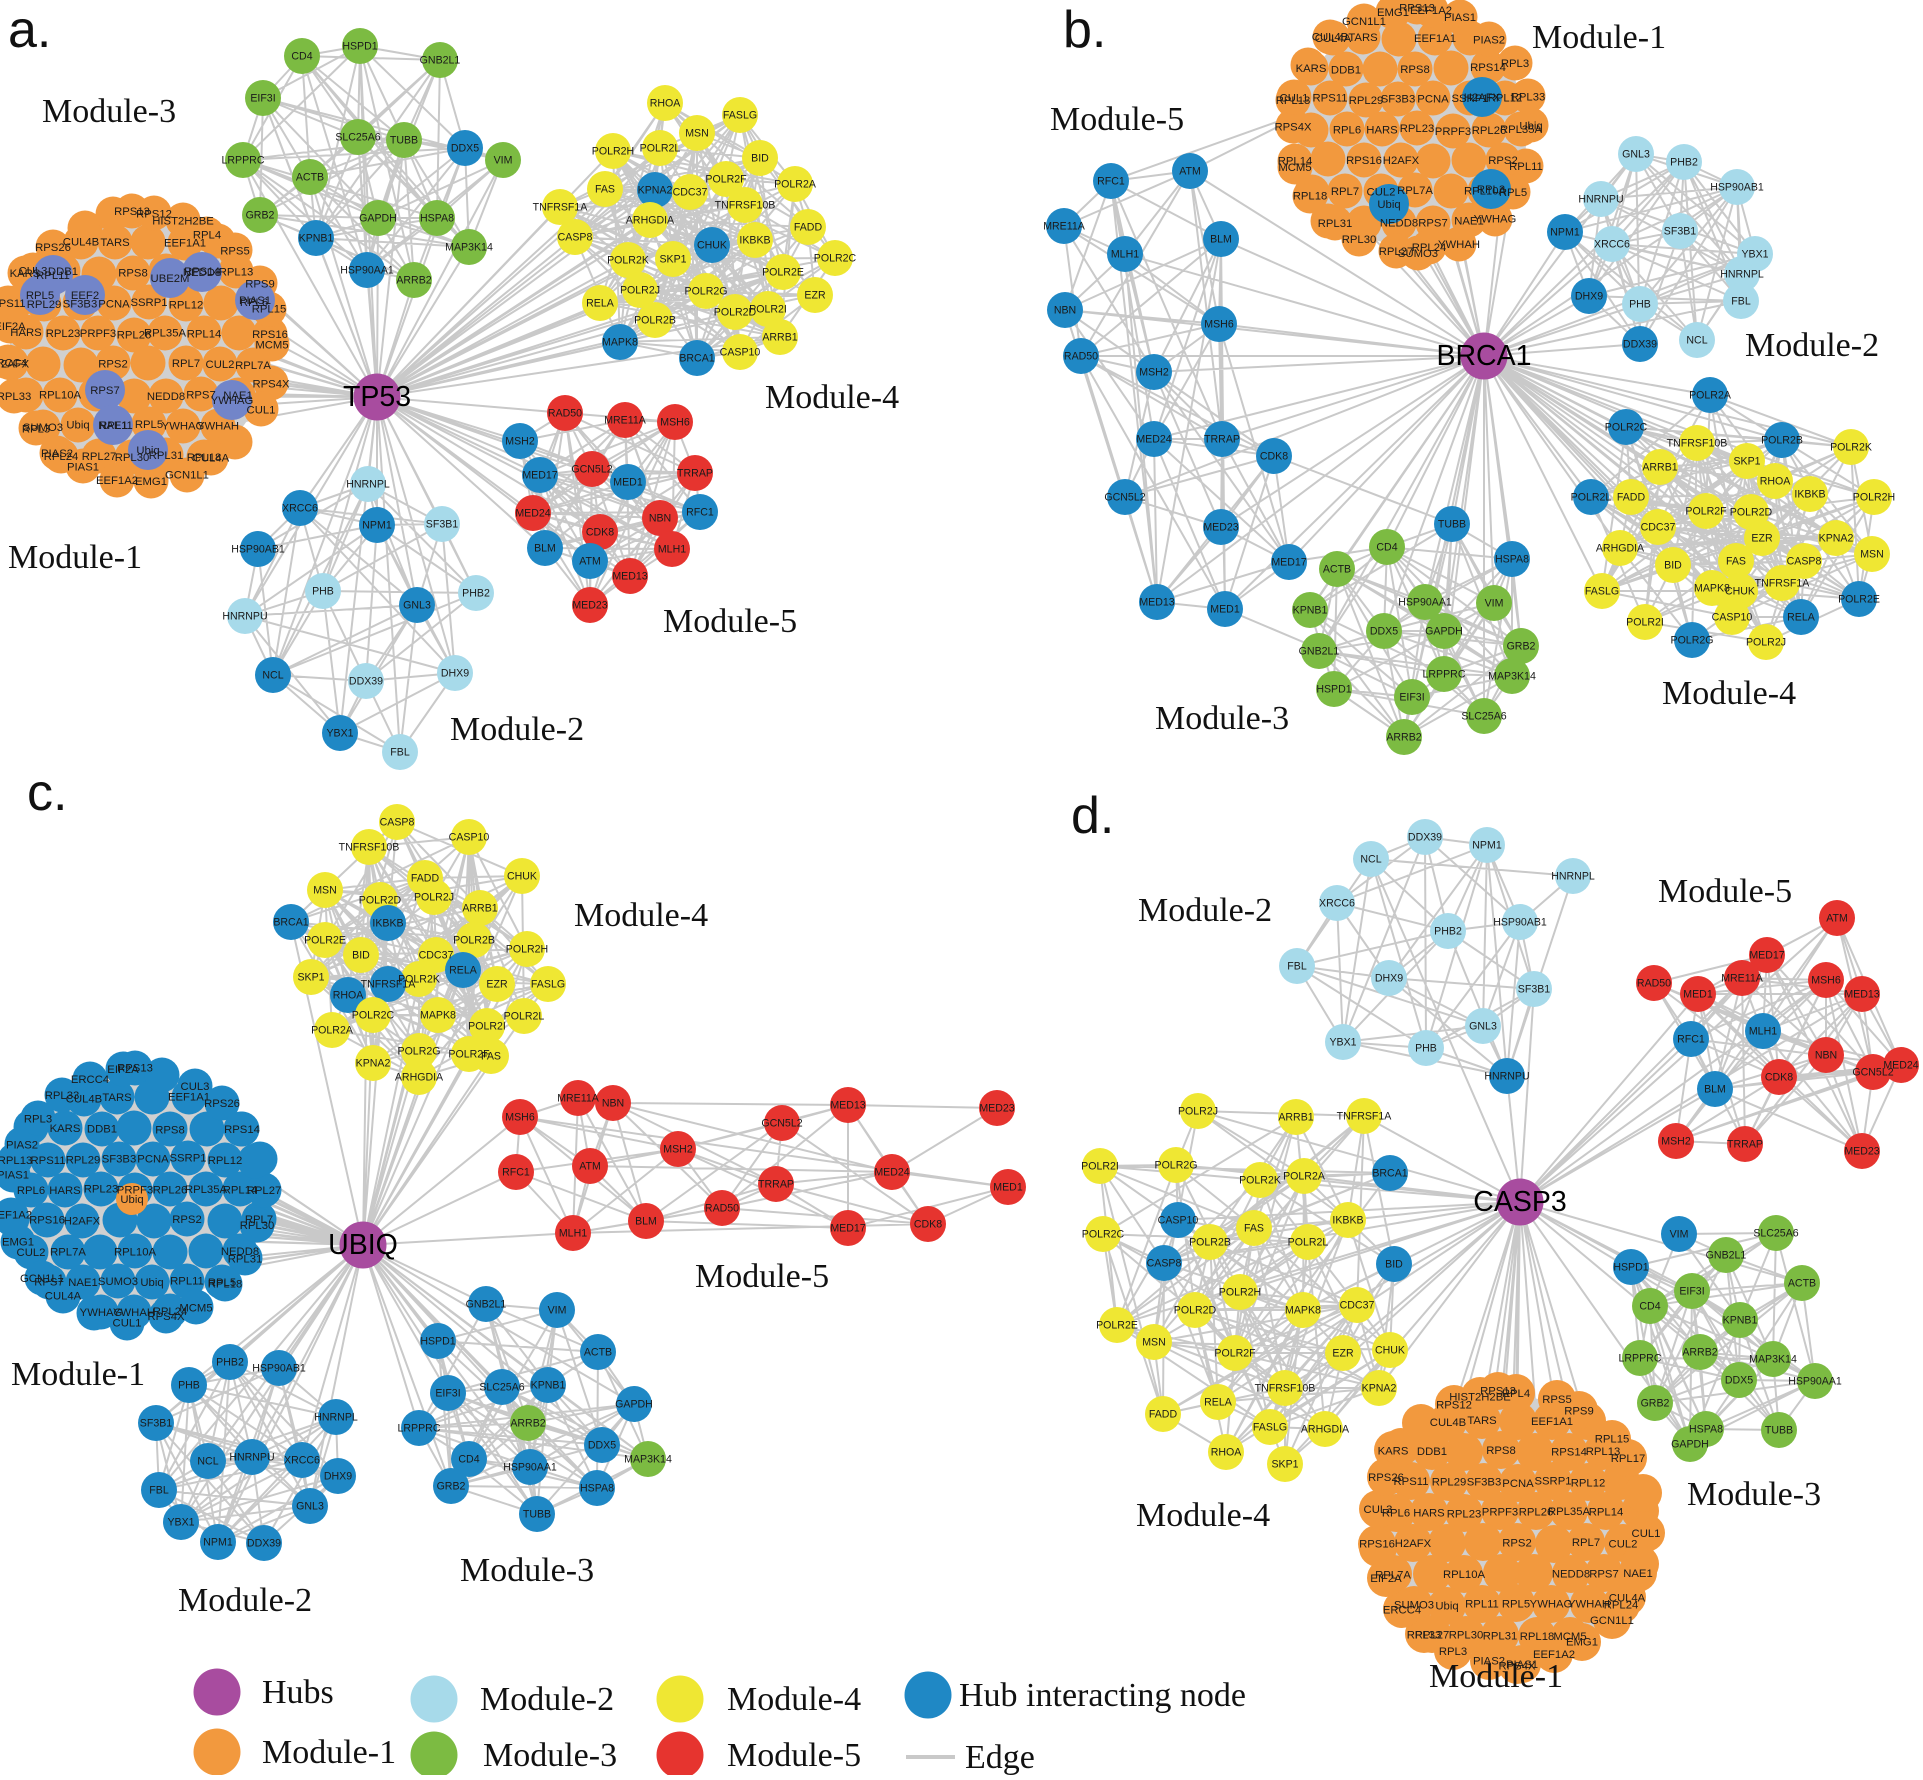 The height and width of the screenshot is (1780, 1923). I want to click on svg-text: RPL31, so click(245, 1260).